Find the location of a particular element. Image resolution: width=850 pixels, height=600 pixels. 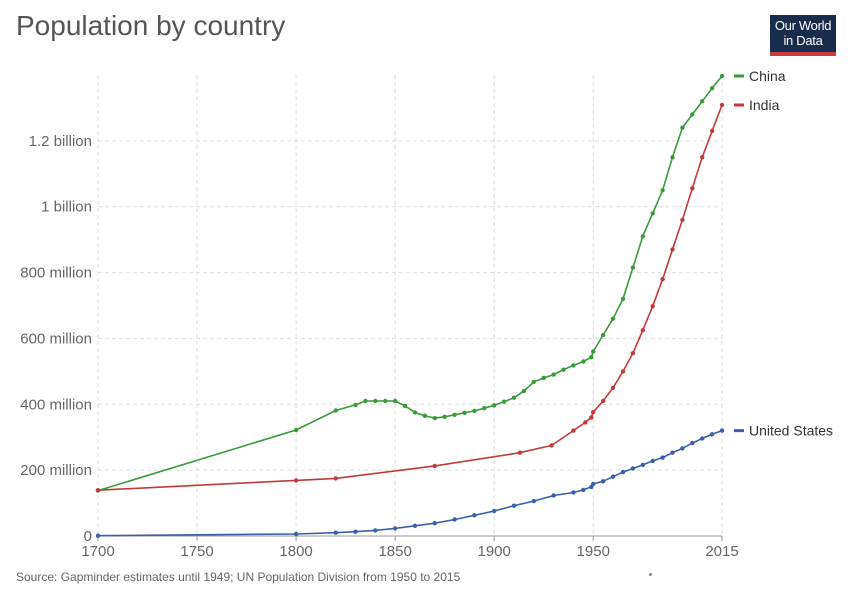

legend-item: India is located at coordinates (757, 105).